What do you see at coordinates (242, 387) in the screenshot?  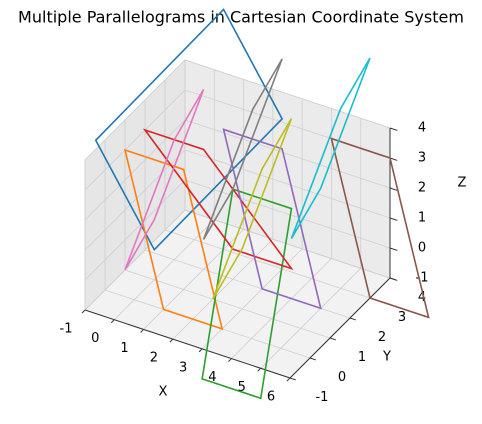 I see `x-tick-label: 5` at bounding box center [242, 387].